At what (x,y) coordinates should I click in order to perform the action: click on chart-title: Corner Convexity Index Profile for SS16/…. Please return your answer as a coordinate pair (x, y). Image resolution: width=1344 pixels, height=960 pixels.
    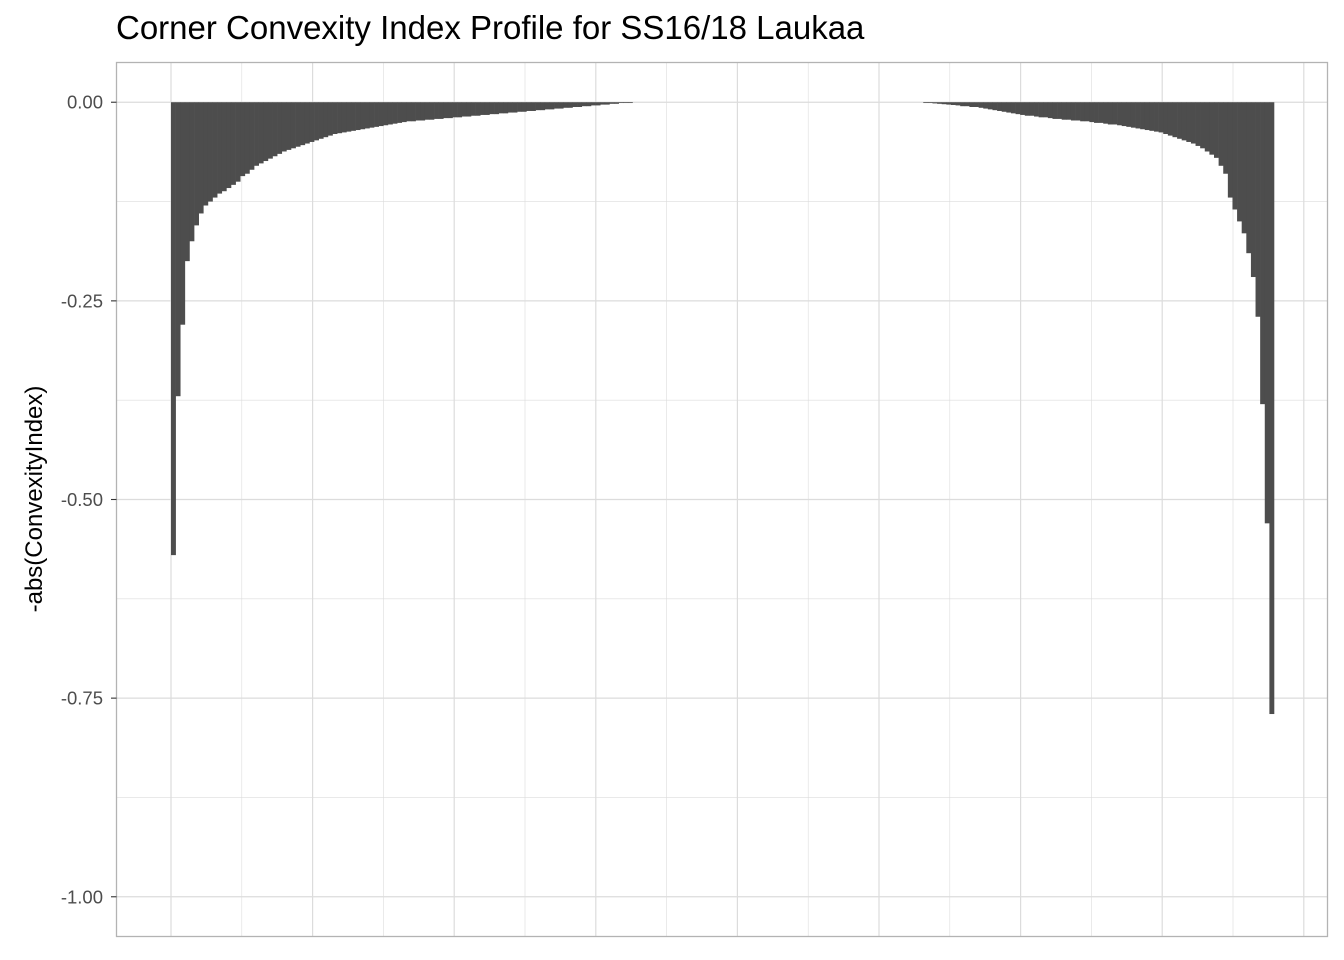
    Looking at the image, I should click on (490, 27).